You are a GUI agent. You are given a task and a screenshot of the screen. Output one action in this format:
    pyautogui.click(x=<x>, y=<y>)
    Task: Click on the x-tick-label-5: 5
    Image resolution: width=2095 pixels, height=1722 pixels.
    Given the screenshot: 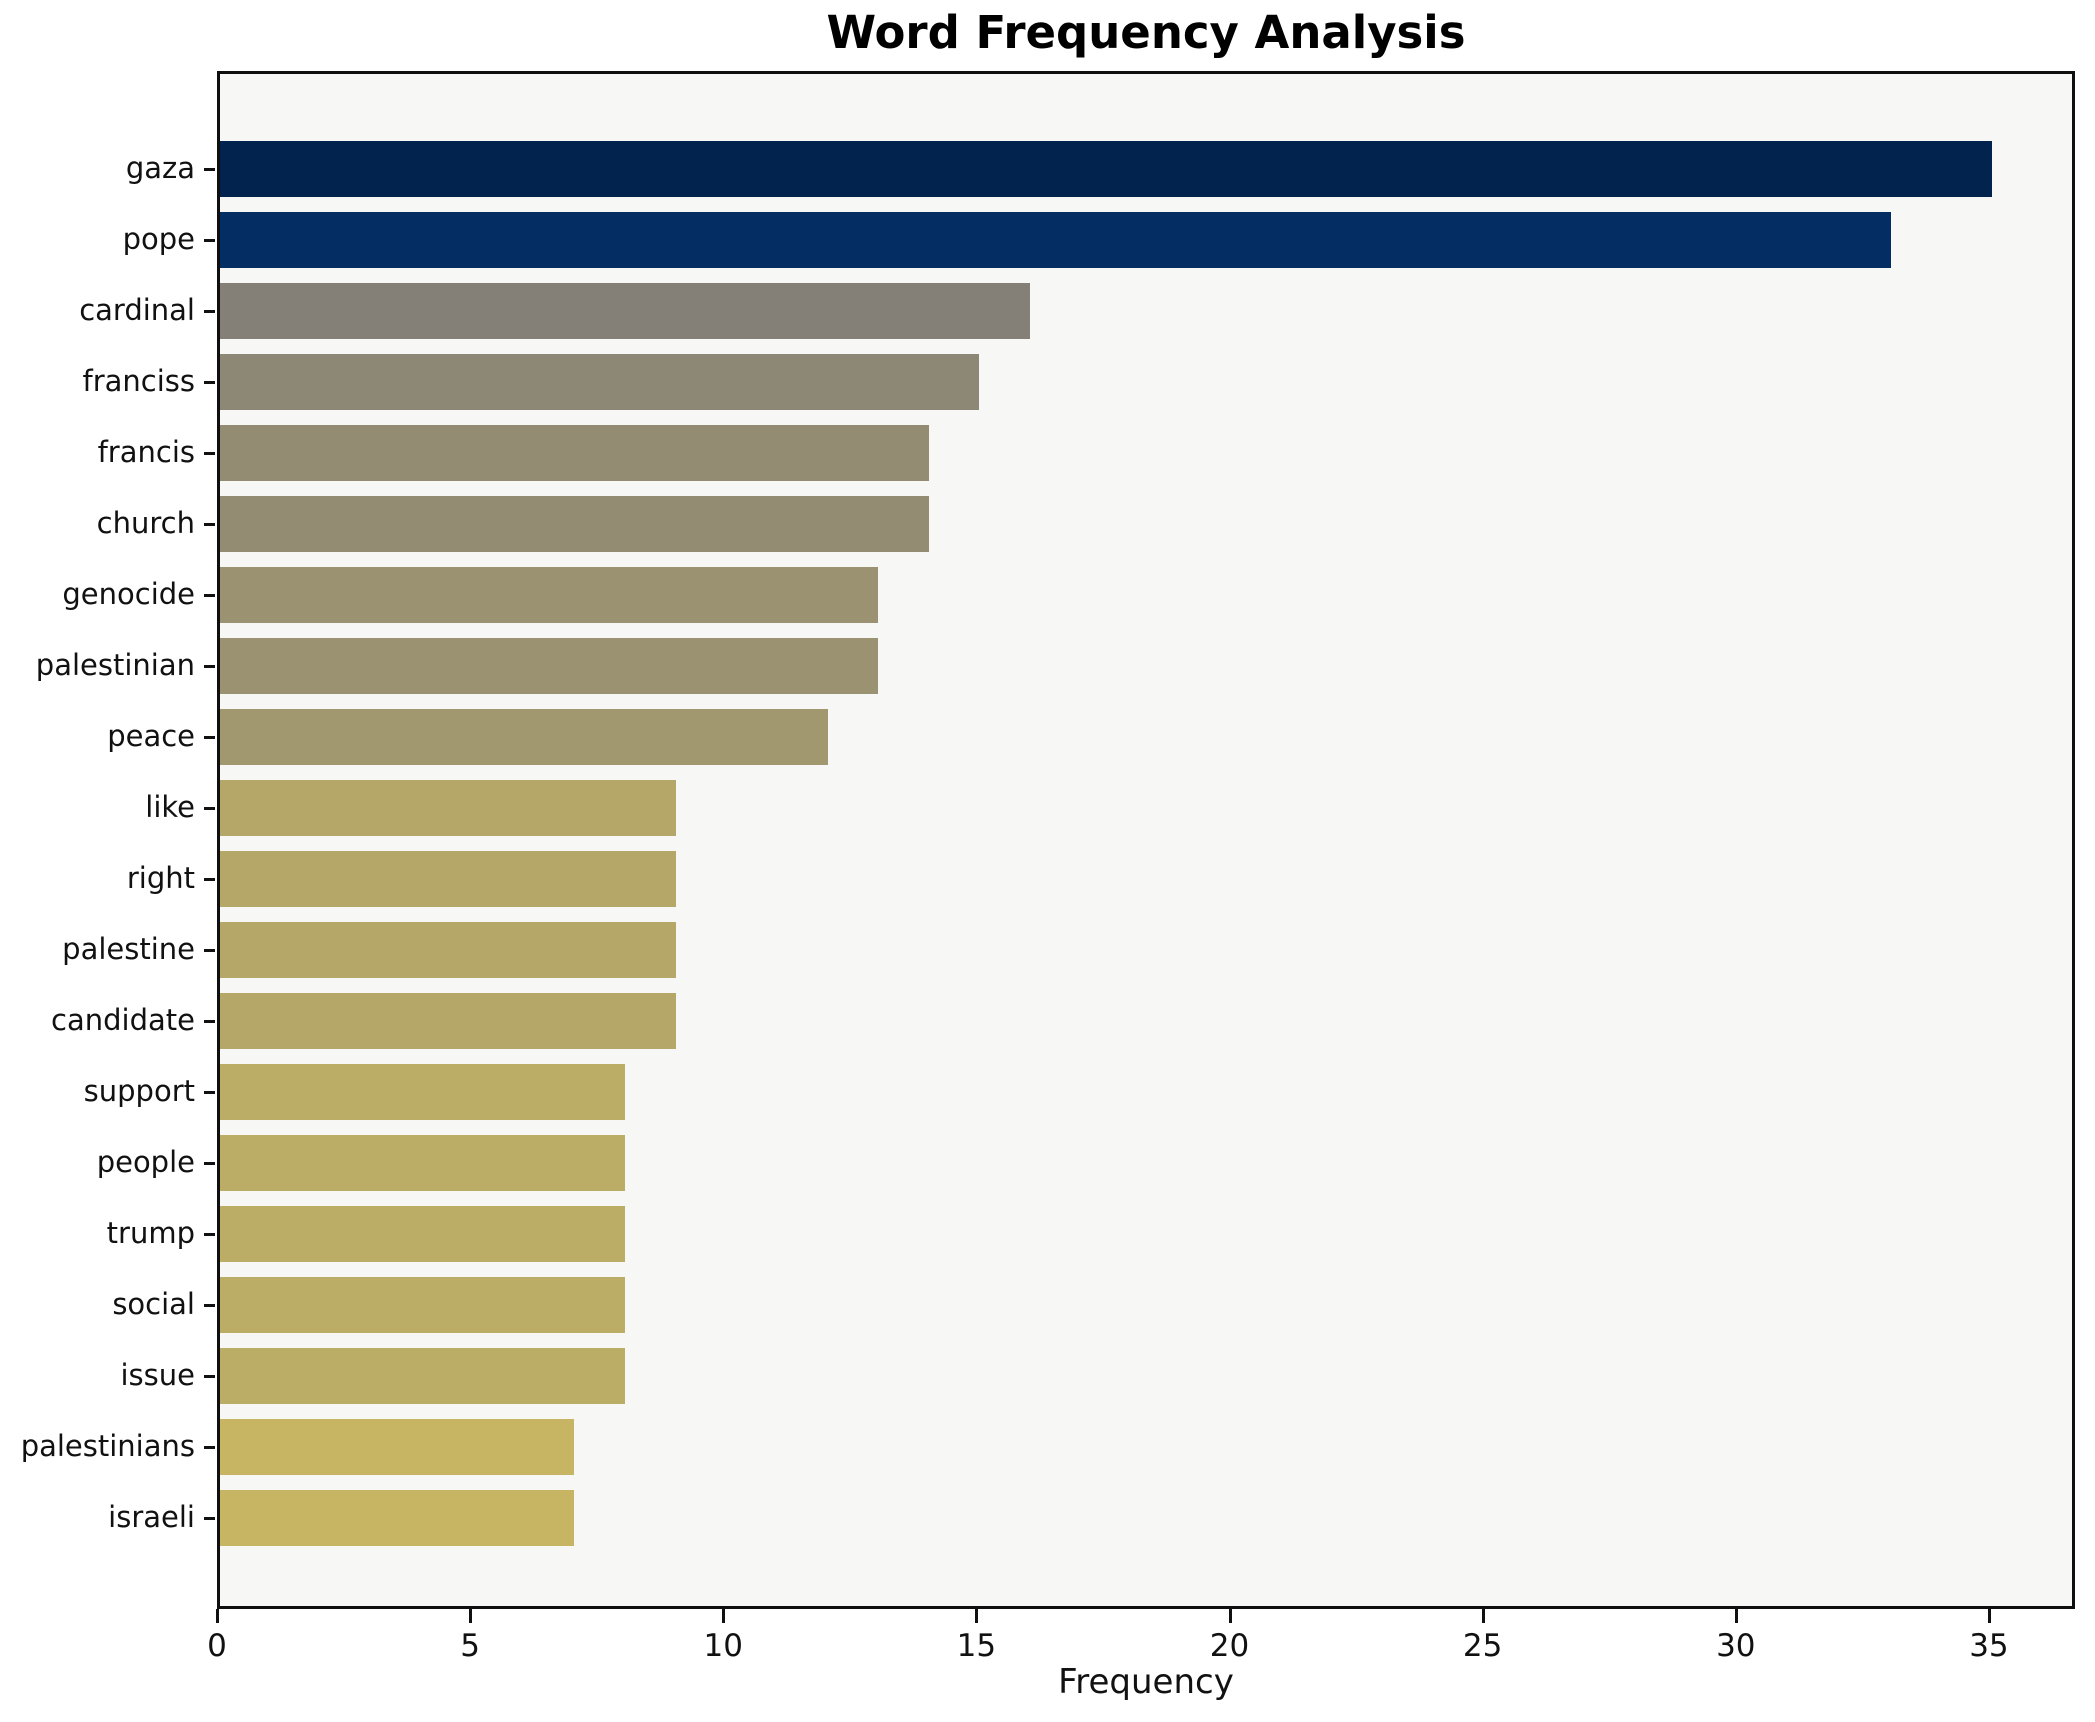 What is the action you would take?
    pyautogui.click(x=470, y=1646)
    